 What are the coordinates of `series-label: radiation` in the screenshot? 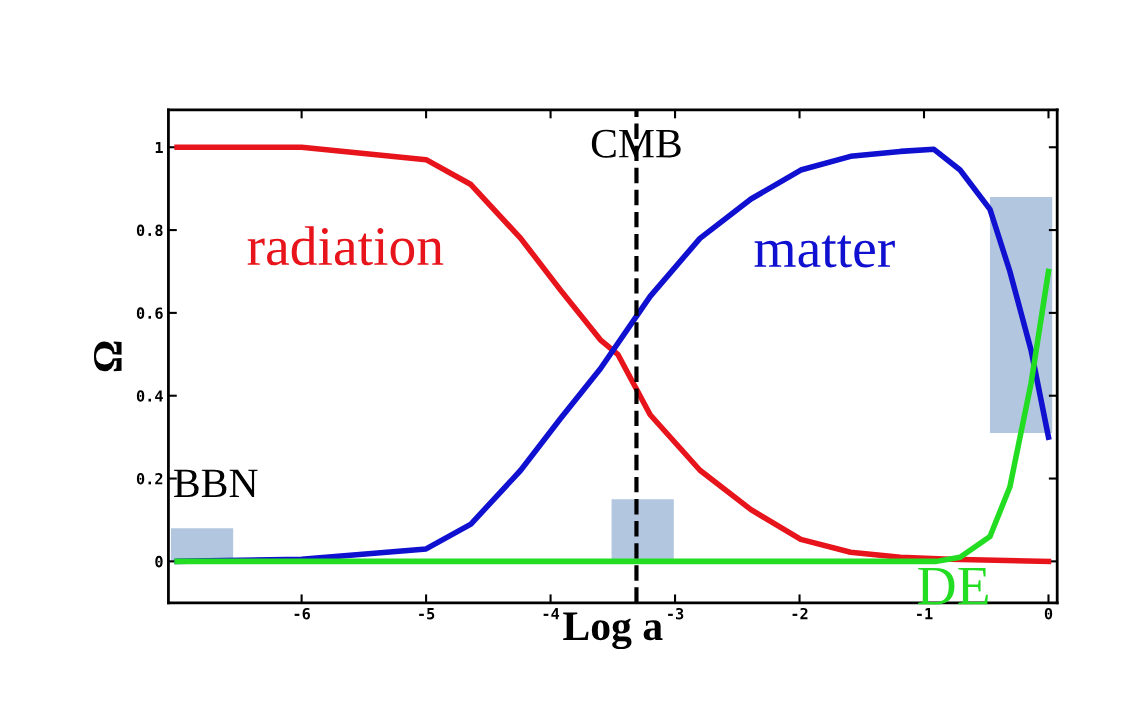 It's located at (345, 246).